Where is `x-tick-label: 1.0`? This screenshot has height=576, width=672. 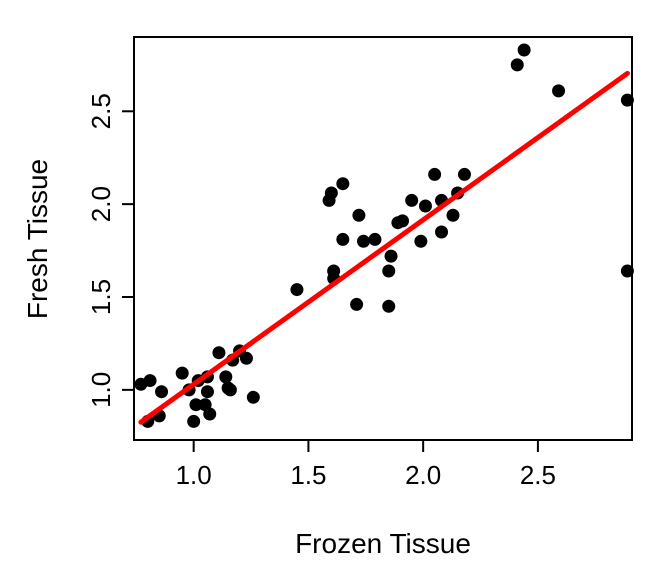
x-tick-label: 1.0 is located at coordinates (194, 475).